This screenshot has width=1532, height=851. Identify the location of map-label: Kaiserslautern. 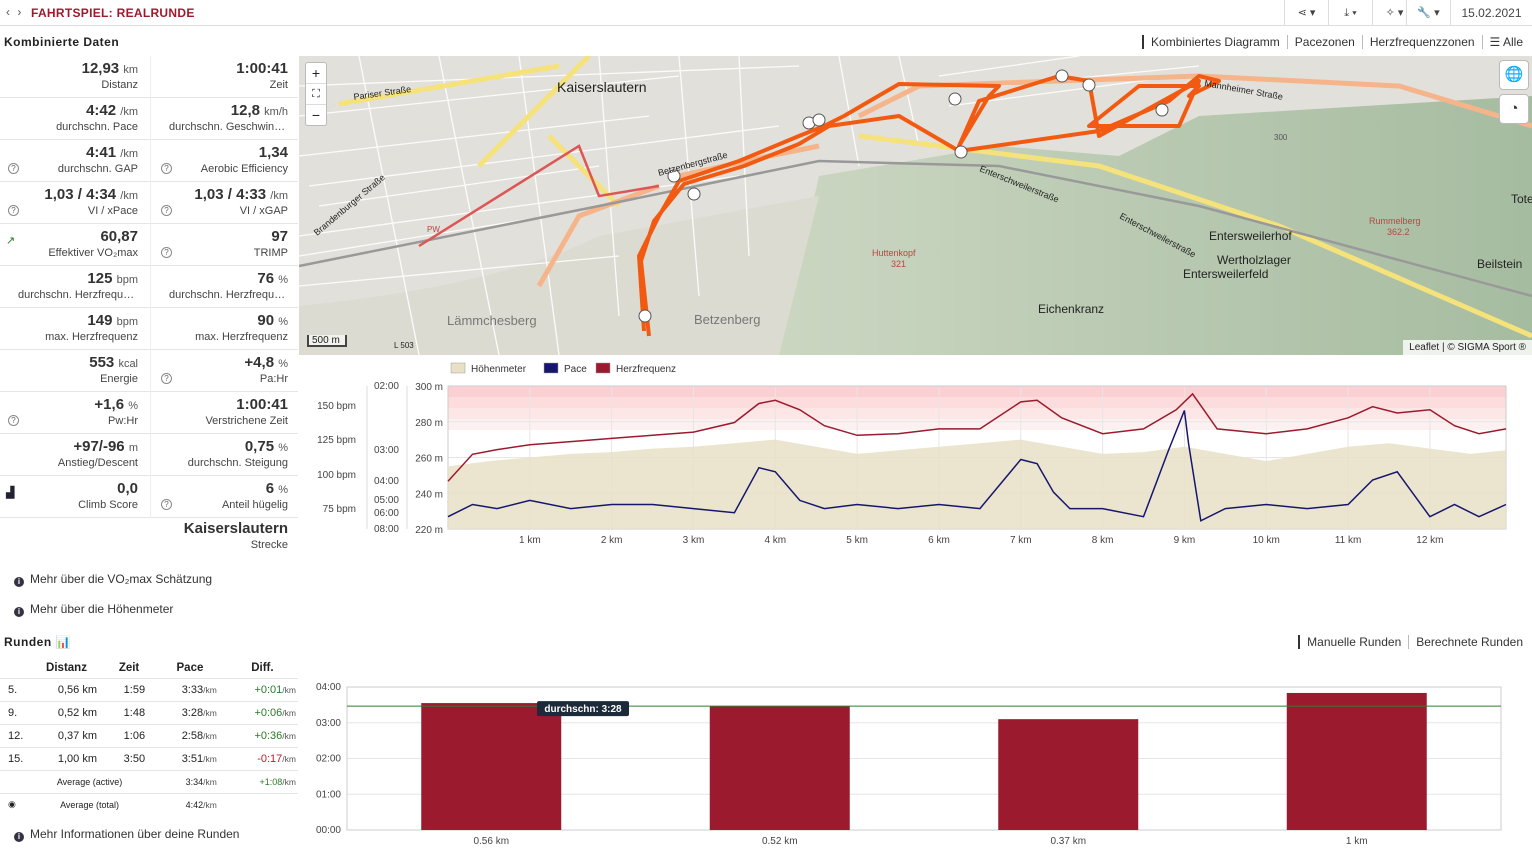
(602, 87).